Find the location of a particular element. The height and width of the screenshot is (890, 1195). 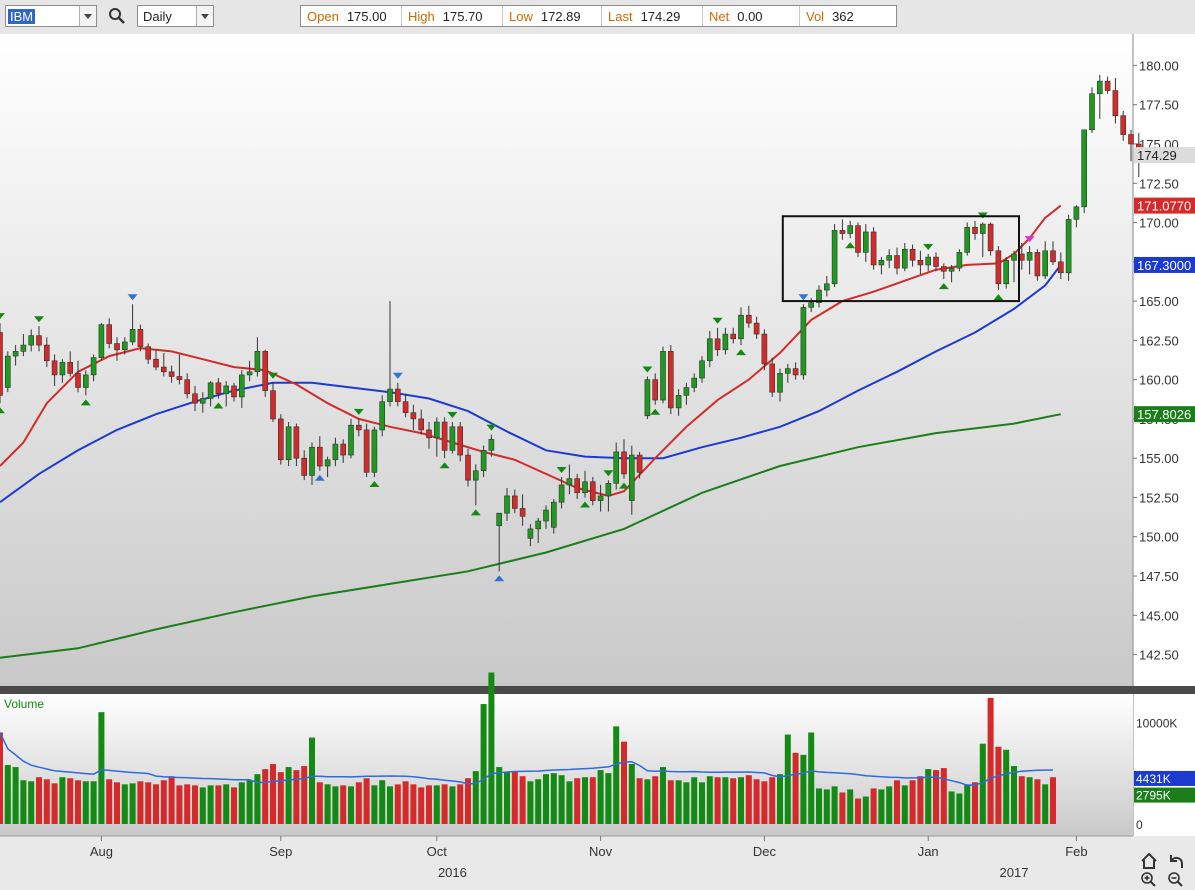

price-tick-label: 180.00 is located at coordinates (1159, 65).